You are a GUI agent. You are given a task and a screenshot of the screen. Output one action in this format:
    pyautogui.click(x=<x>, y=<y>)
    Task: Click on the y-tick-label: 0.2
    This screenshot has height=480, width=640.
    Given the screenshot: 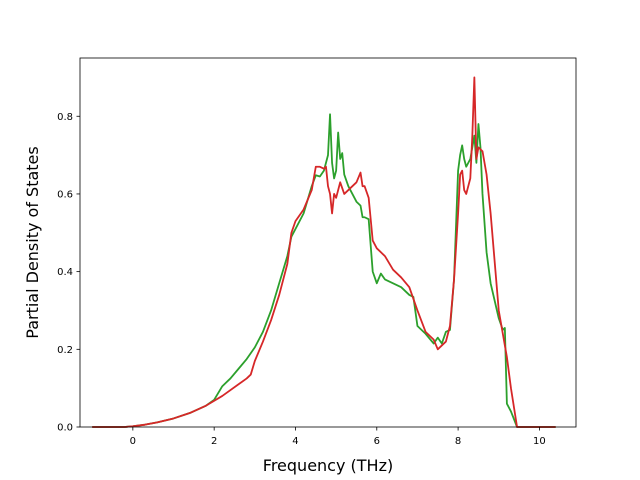 What is the action you would take?
    pyautogui.click(x=65, y=350)
    